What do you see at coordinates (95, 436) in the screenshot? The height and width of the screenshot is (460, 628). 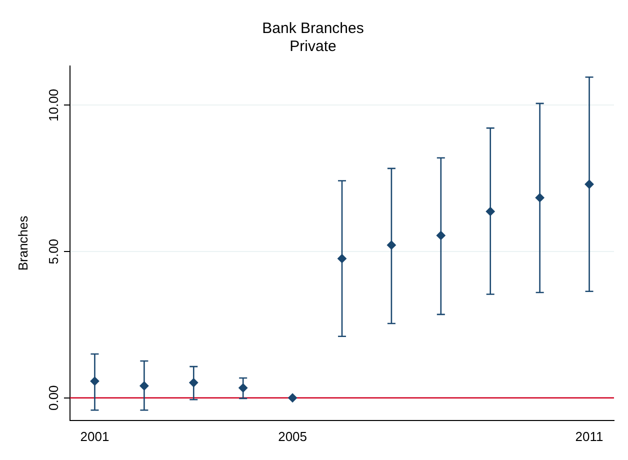 I see `x-tick-label: 2001` at bounding box center [95, 436].